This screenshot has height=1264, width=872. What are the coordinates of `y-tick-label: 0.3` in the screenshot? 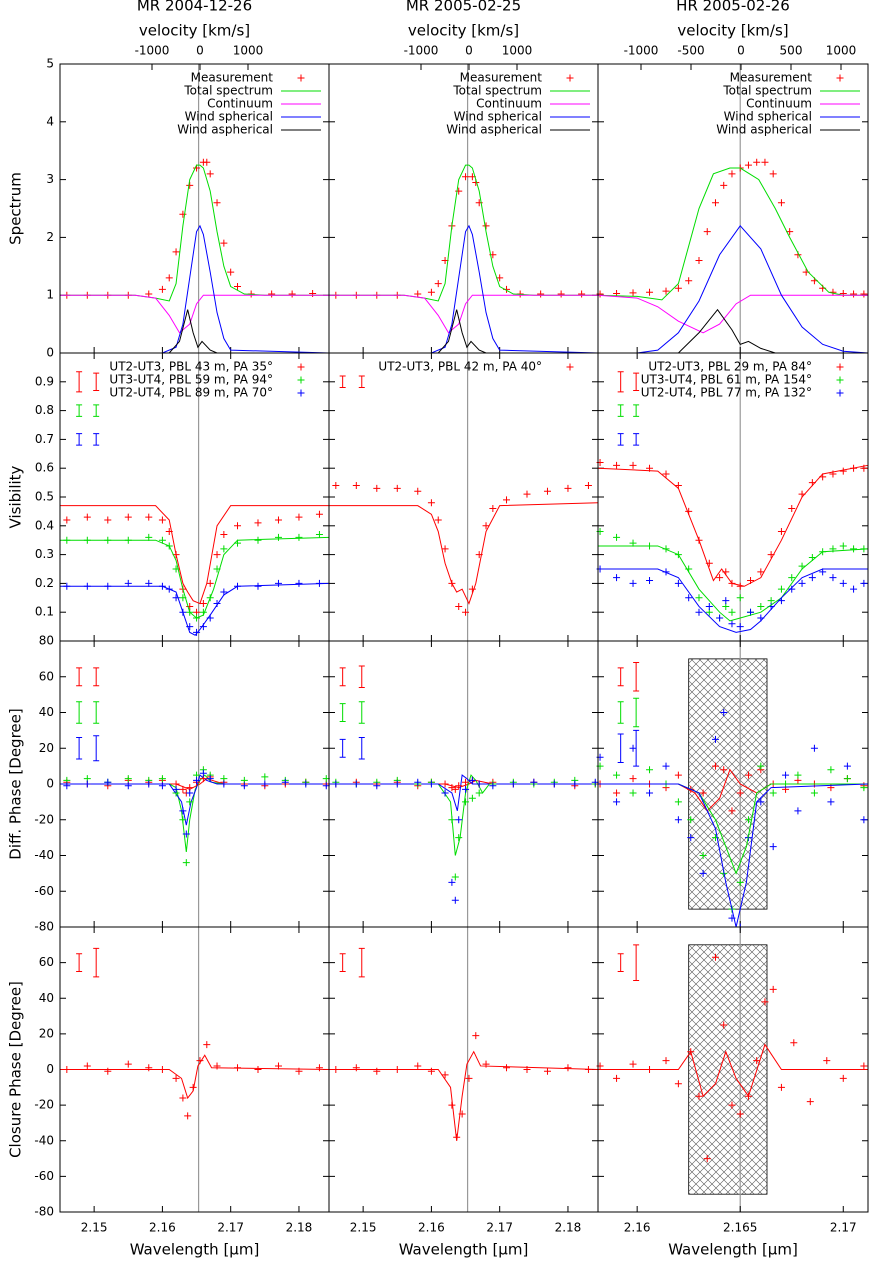 It's located at (44, 554).